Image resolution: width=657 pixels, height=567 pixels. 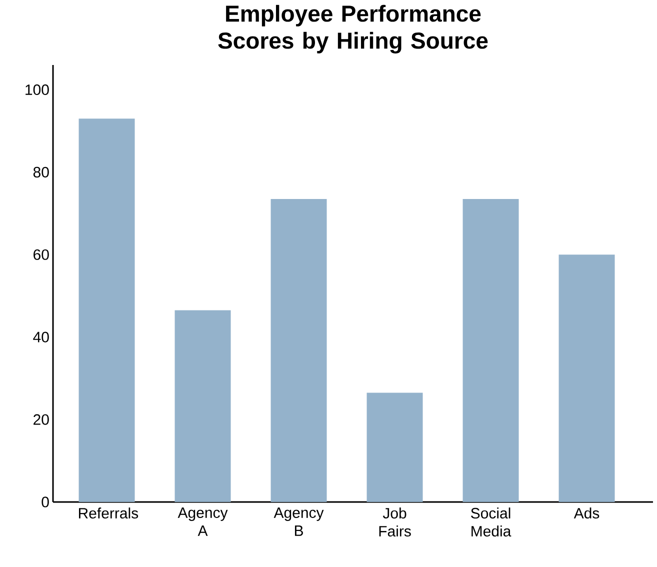 What do you see at coordinates (41, 254) in the screenshot?
I see `y-tick-label: 60` at bounding box center [41, 254].